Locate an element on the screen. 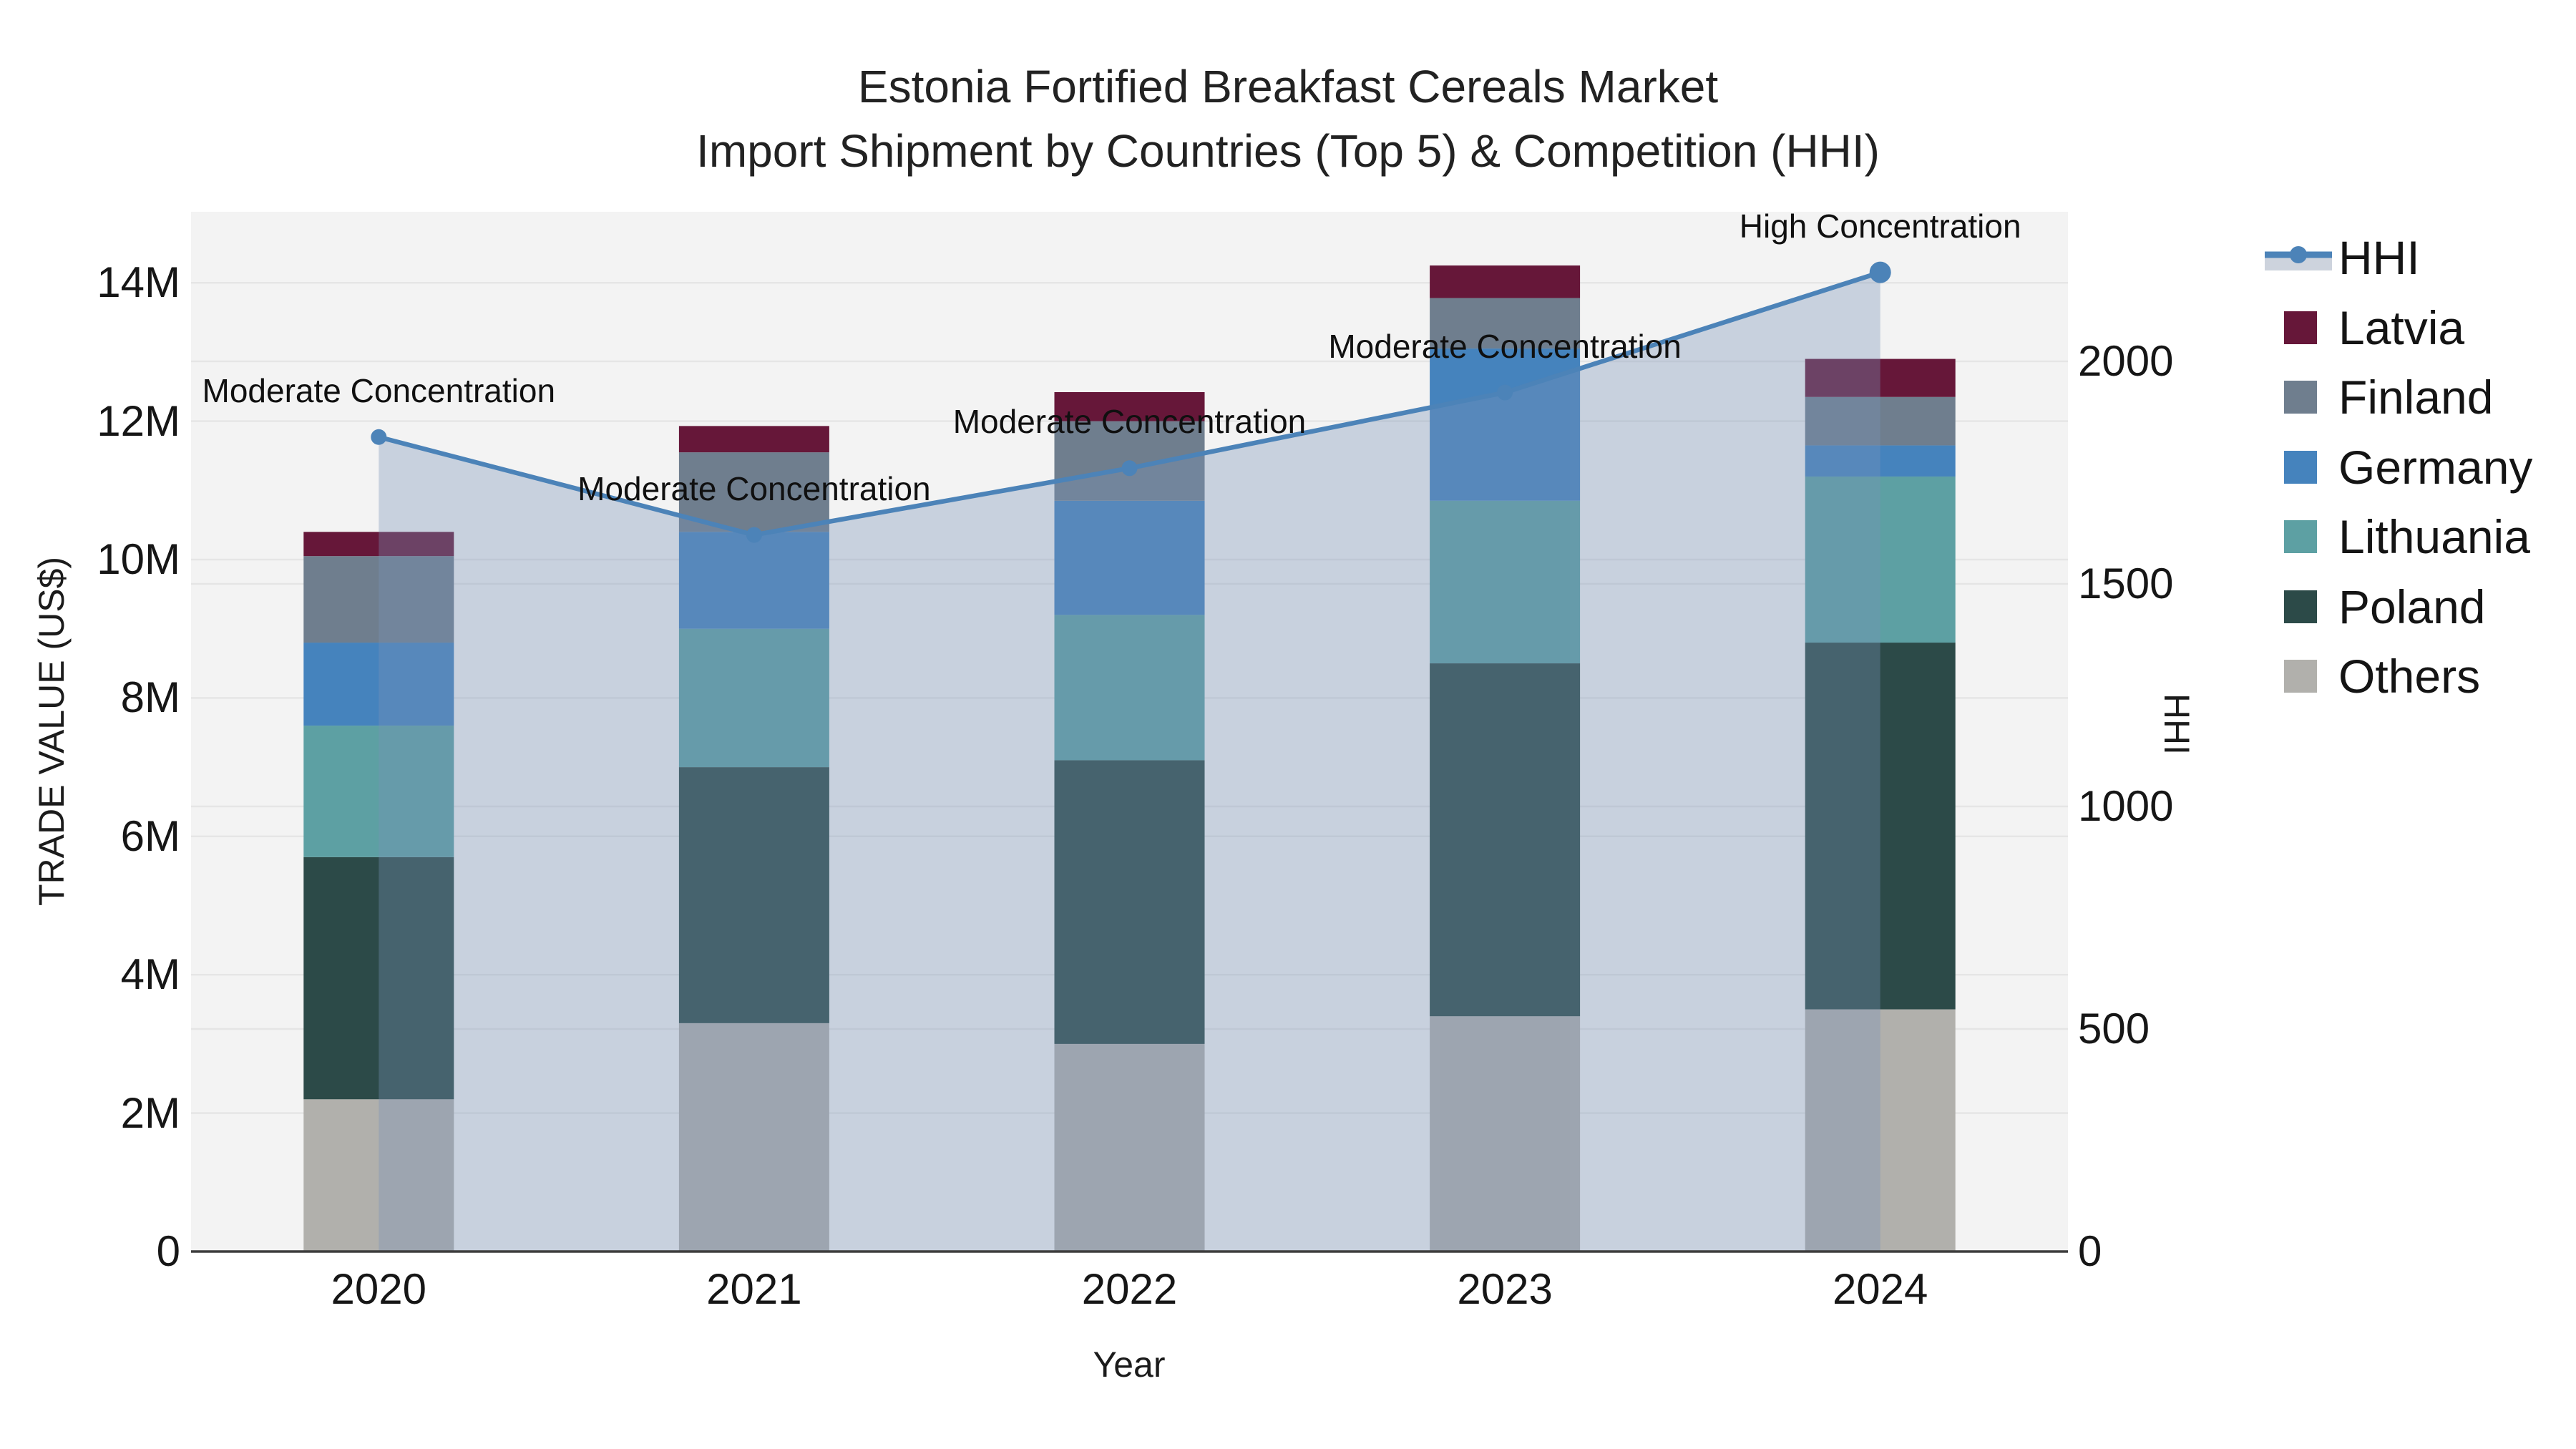  hhi-marker-swatch is located at coordinates (2298, 254).